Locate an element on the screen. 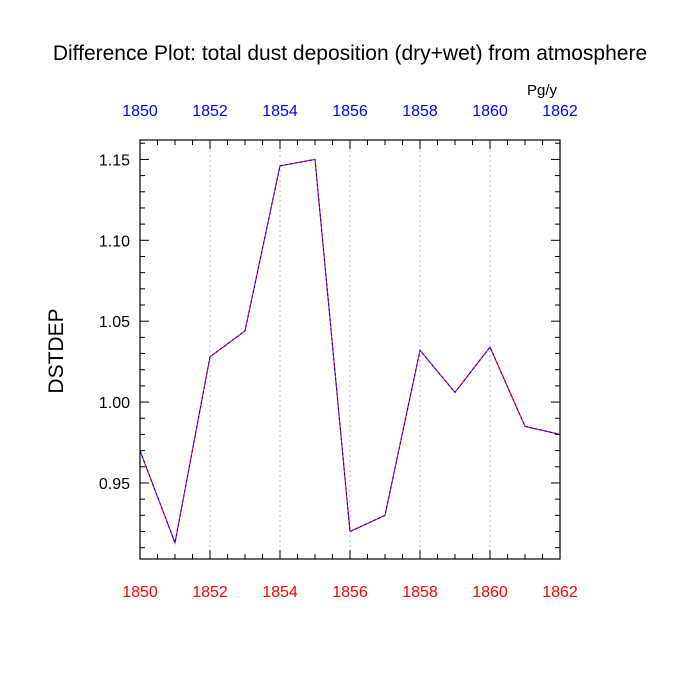 The width and height of the screenshot is (700, 700). y-tick-label: 1.00 is located at coordinates (114, 403).